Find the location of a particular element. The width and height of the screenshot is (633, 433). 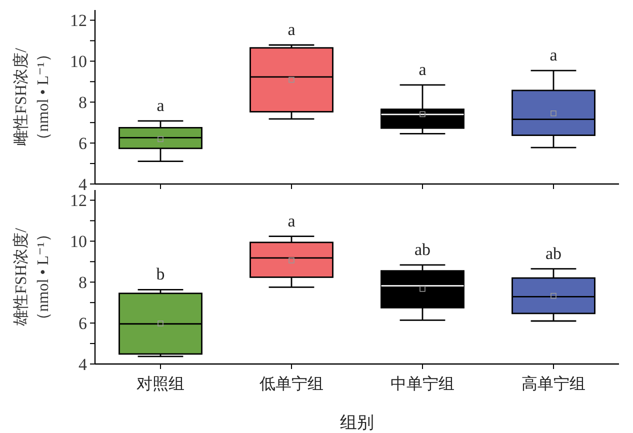

x-tick-label: 低单宁组 is located at coordinates (292, 384).